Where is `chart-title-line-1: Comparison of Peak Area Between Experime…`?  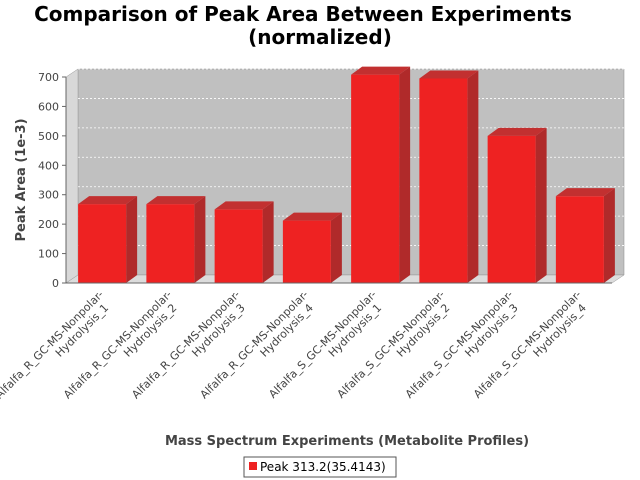 chart-title-line-1: Comparison of Peak Area Between Experime… is located at coordinates (303, 14).